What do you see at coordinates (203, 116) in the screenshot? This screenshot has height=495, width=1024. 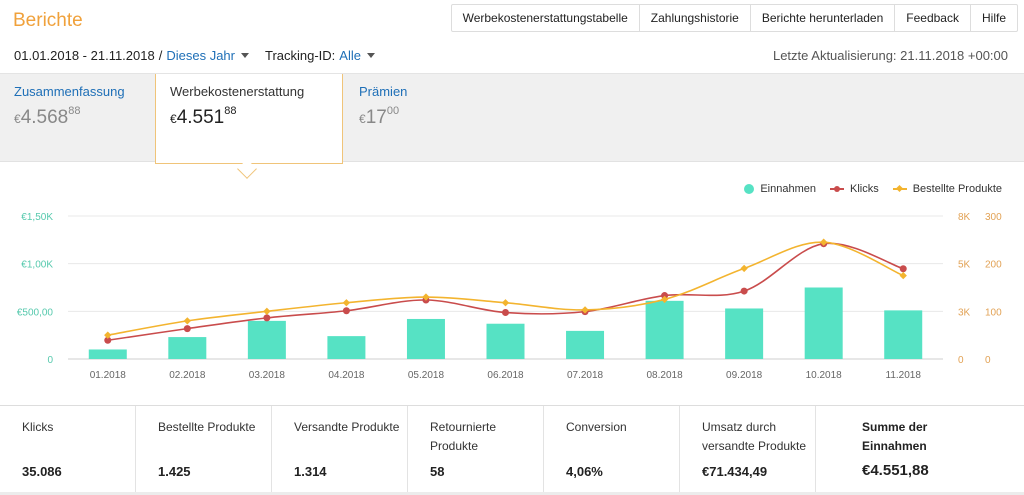 I see `tab-value: €4.55188` at bounding box center [203, 116].